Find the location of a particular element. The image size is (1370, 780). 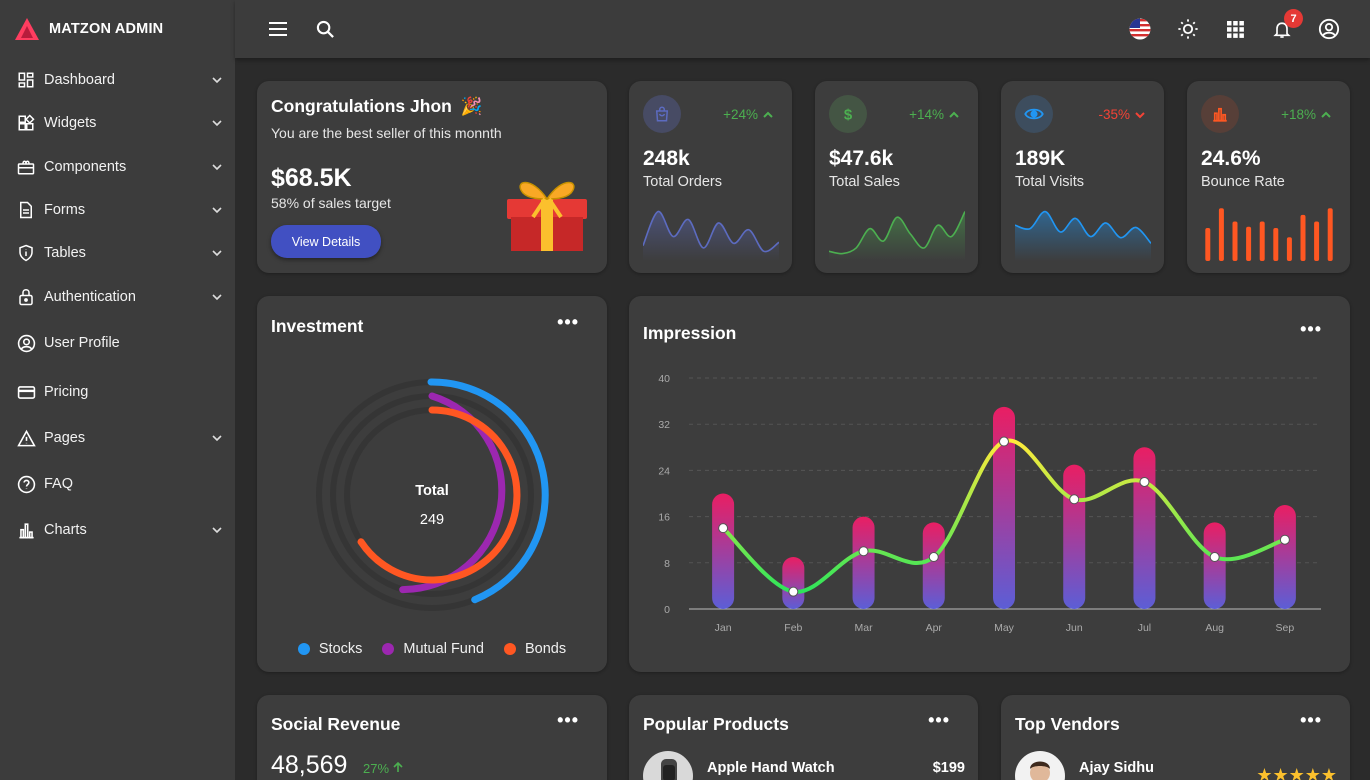

sidebar-item-authentication: Authentication is located at coordinates (117, 297).